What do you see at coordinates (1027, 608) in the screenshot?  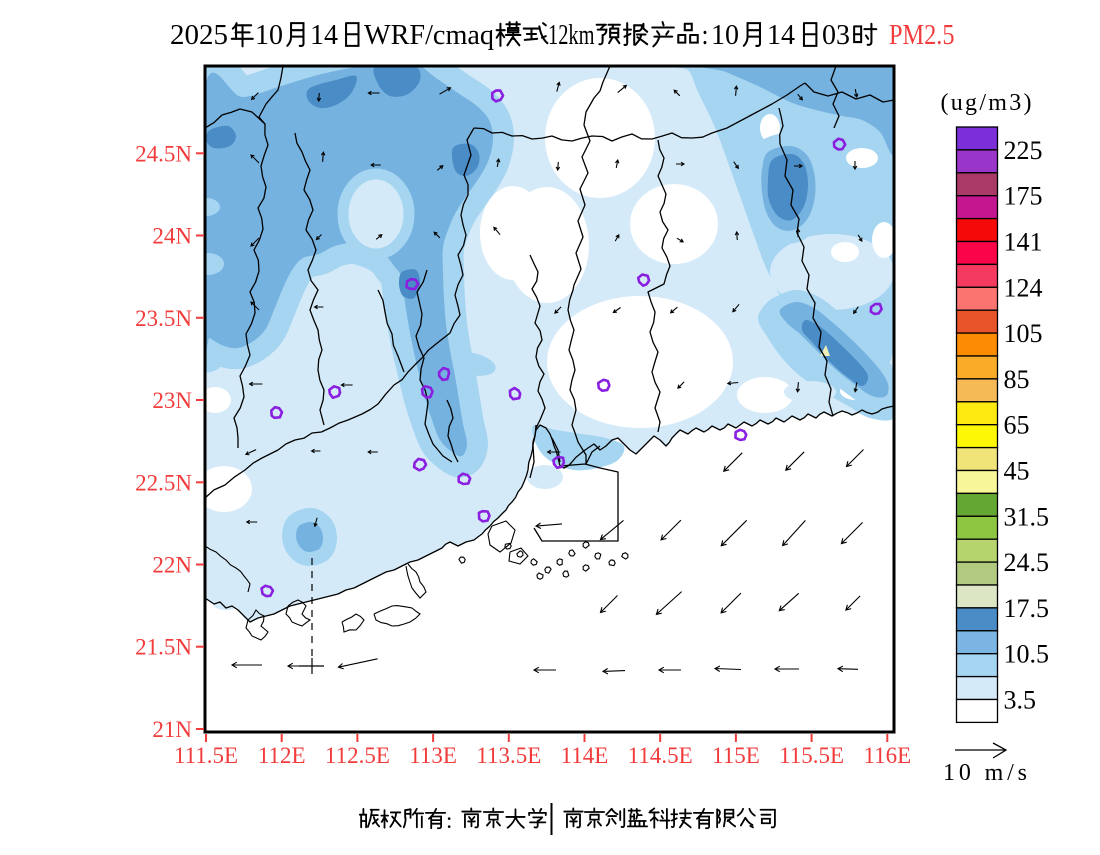 I see `svg-text: 17.5` at bounding box center [1027, 608].